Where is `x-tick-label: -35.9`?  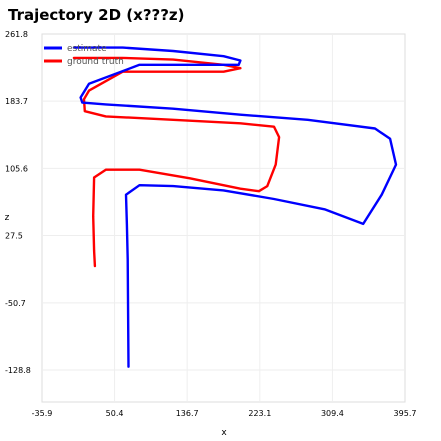 x-tick-label: -35.9 is located at coordinates (42, 413).